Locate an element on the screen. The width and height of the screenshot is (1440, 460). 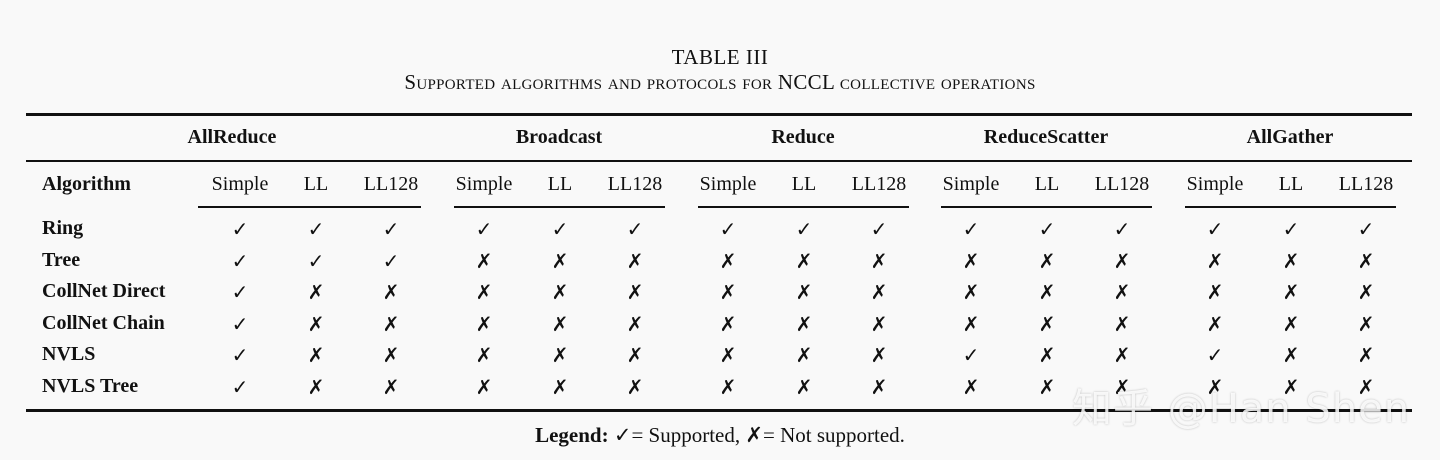
watermark: 知乎 @Han Shen is located at coordinates (1241, 409).